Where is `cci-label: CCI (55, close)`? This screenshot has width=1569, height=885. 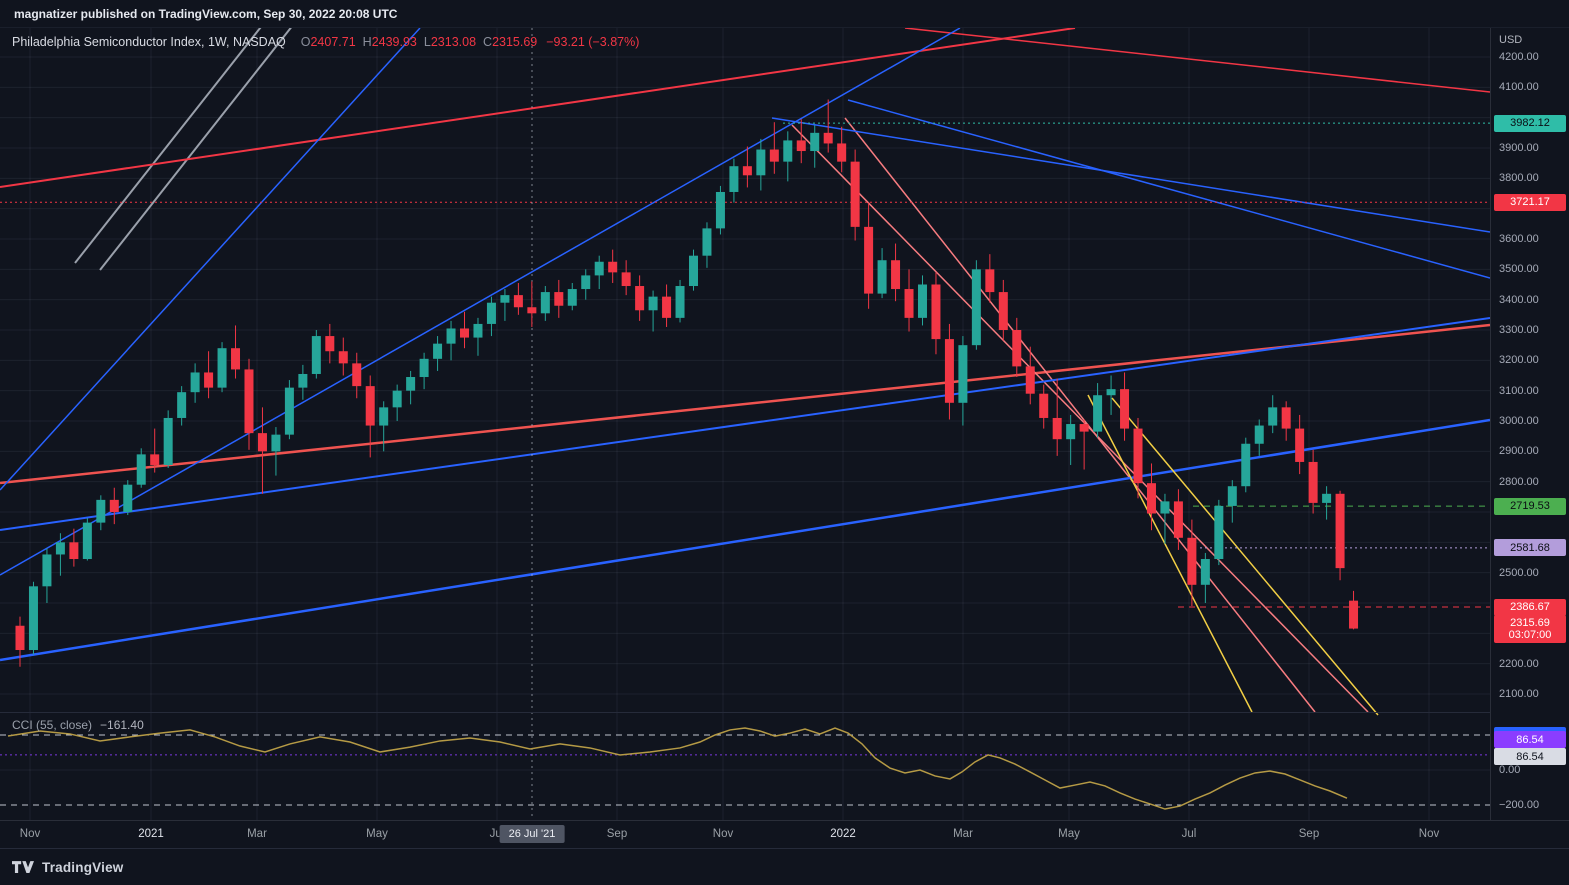
cci-label: CCI (55, close) is located at coordinates (52, 725).